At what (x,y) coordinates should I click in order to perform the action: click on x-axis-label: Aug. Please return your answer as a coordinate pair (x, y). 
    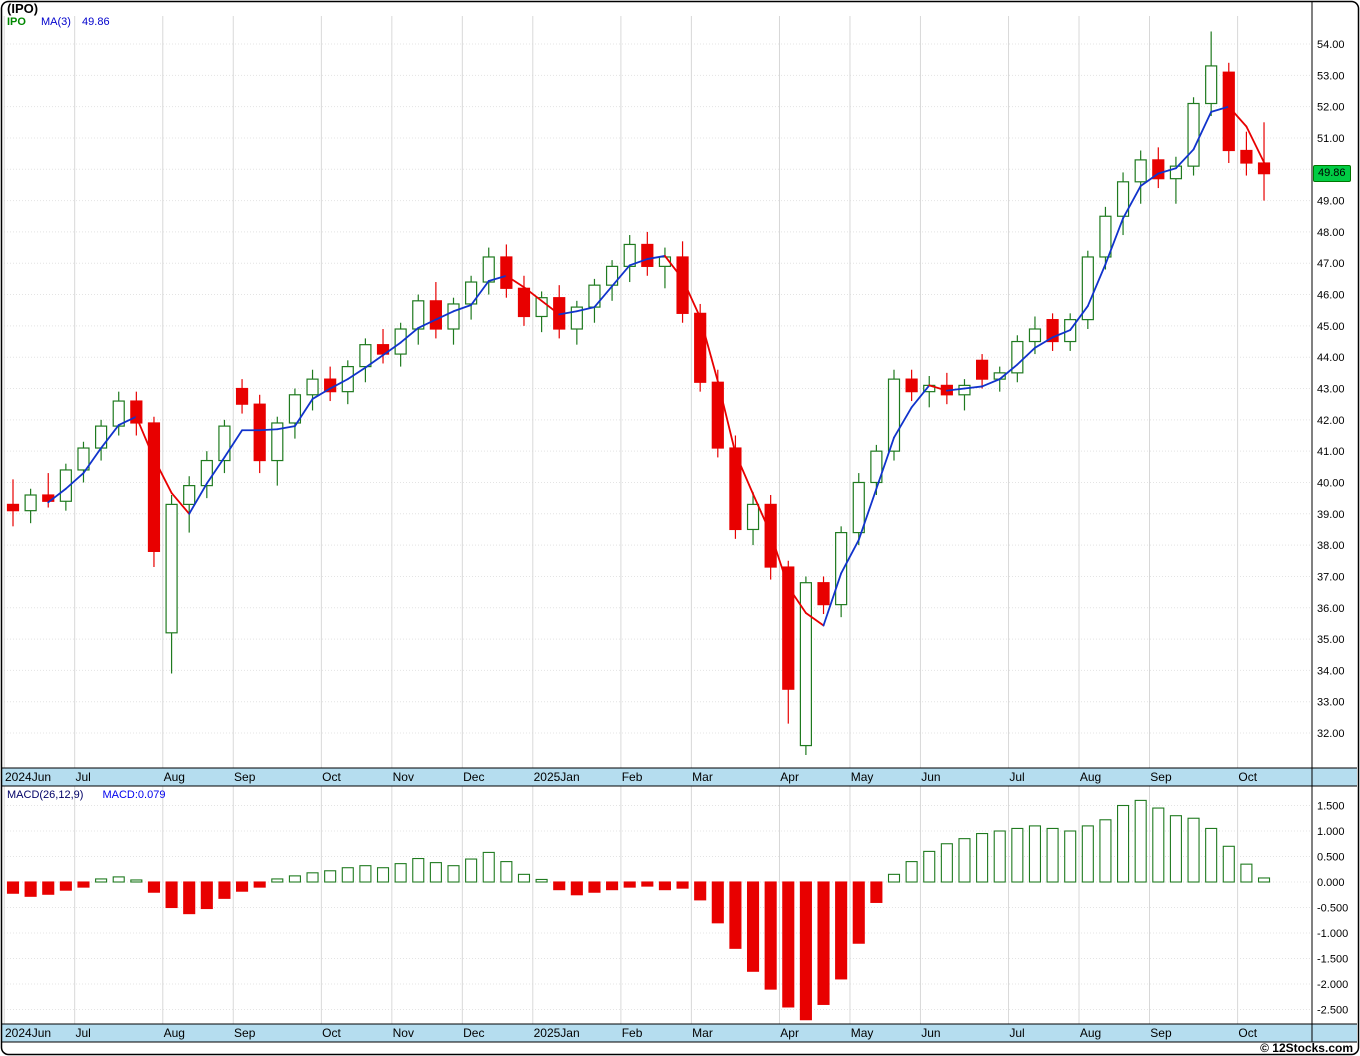
    Looking at the image, I should click on (174, 1033).